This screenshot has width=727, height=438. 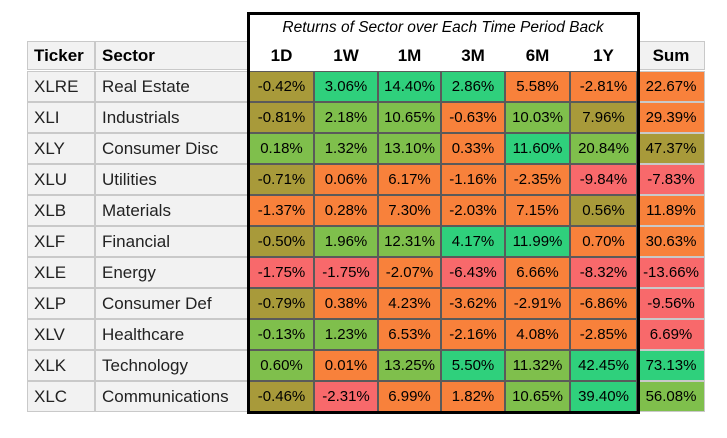 I want to click on return-cell: 0.56%, so click(x=603, y=210).